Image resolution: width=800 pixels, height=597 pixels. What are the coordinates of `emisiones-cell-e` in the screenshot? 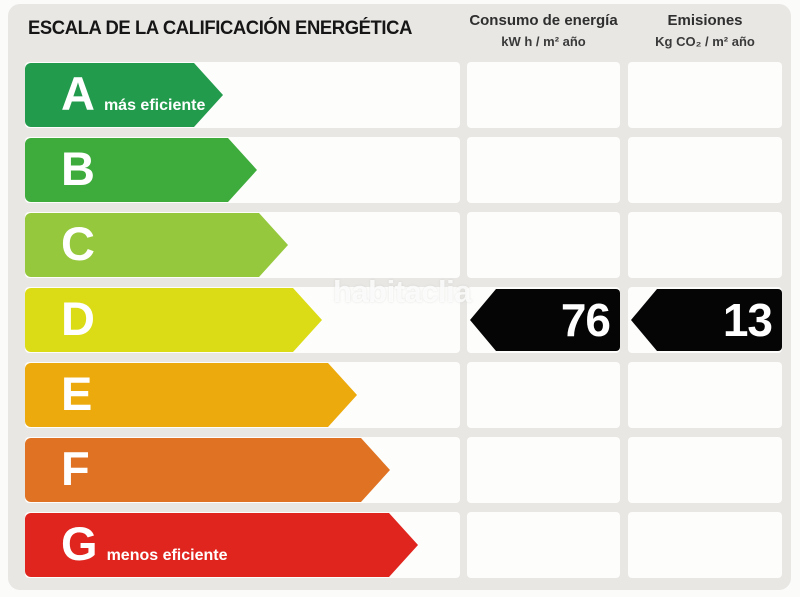 It's located at (705, 395).